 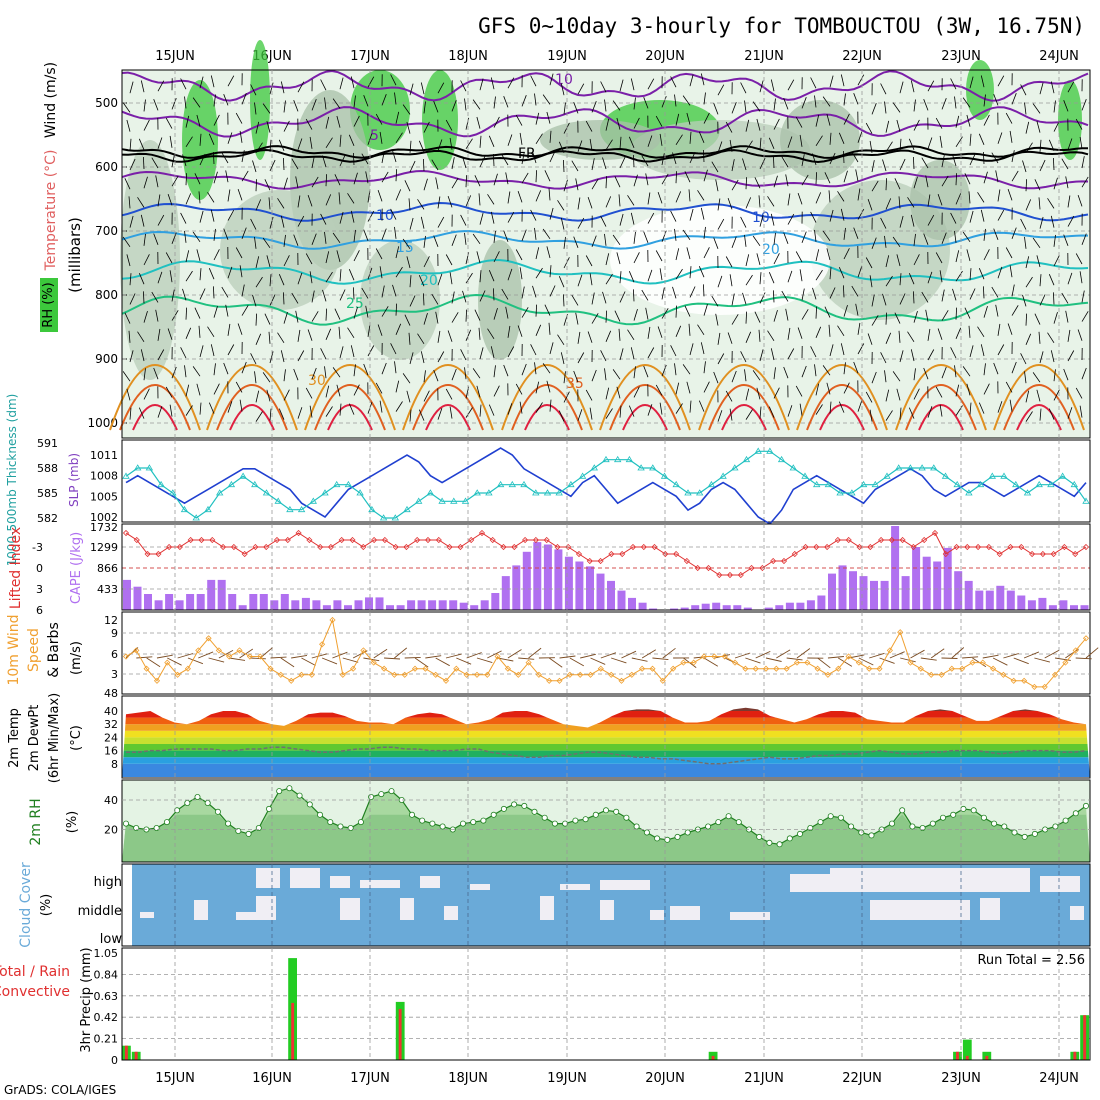 What do you see at coordinates (400, 1034) in the screenshot?
I see `precip-convective-bar` at bounding box center [400, 1034].